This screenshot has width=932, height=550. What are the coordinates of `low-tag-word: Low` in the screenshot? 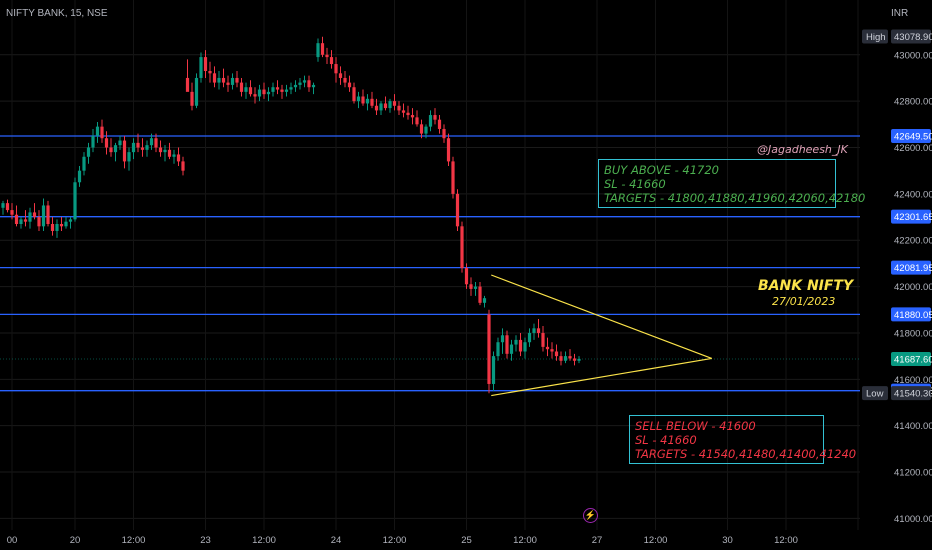 It's located at (875, 394).